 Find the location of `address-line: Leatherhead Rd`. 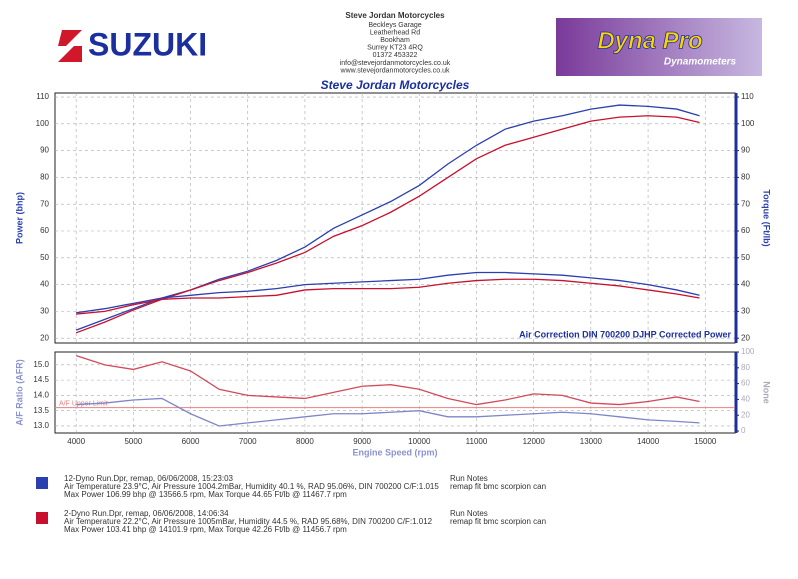

address-line: Leatherhead Rd is located at coordinates (395, 32).